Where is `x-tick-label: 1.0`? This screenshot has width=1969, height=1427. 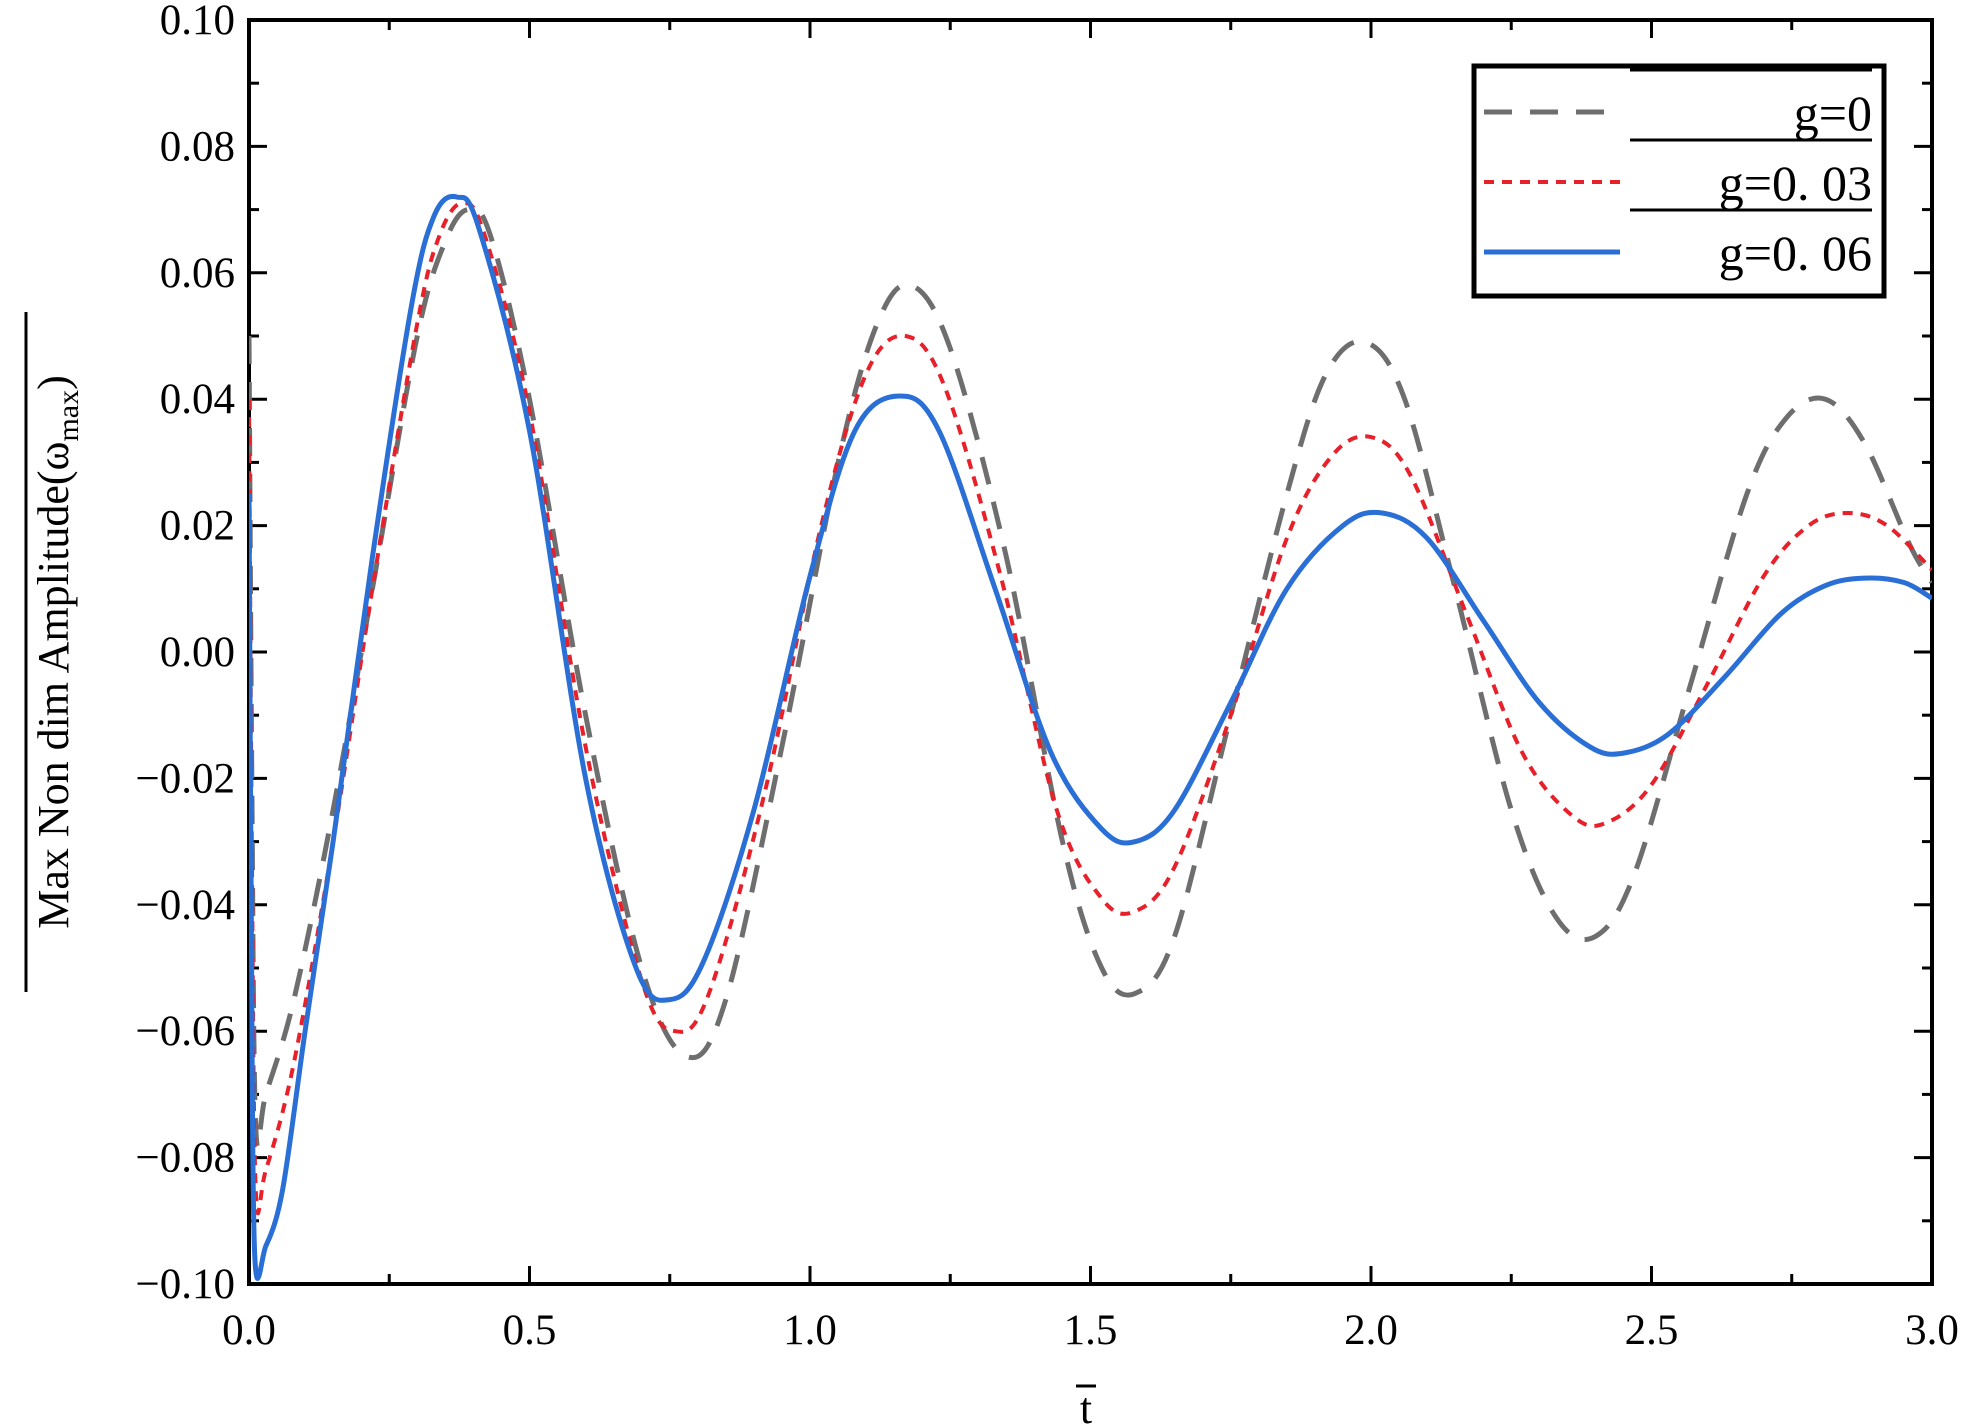
x-tick-label: 1.0 is located at coordinates (810, 1330).